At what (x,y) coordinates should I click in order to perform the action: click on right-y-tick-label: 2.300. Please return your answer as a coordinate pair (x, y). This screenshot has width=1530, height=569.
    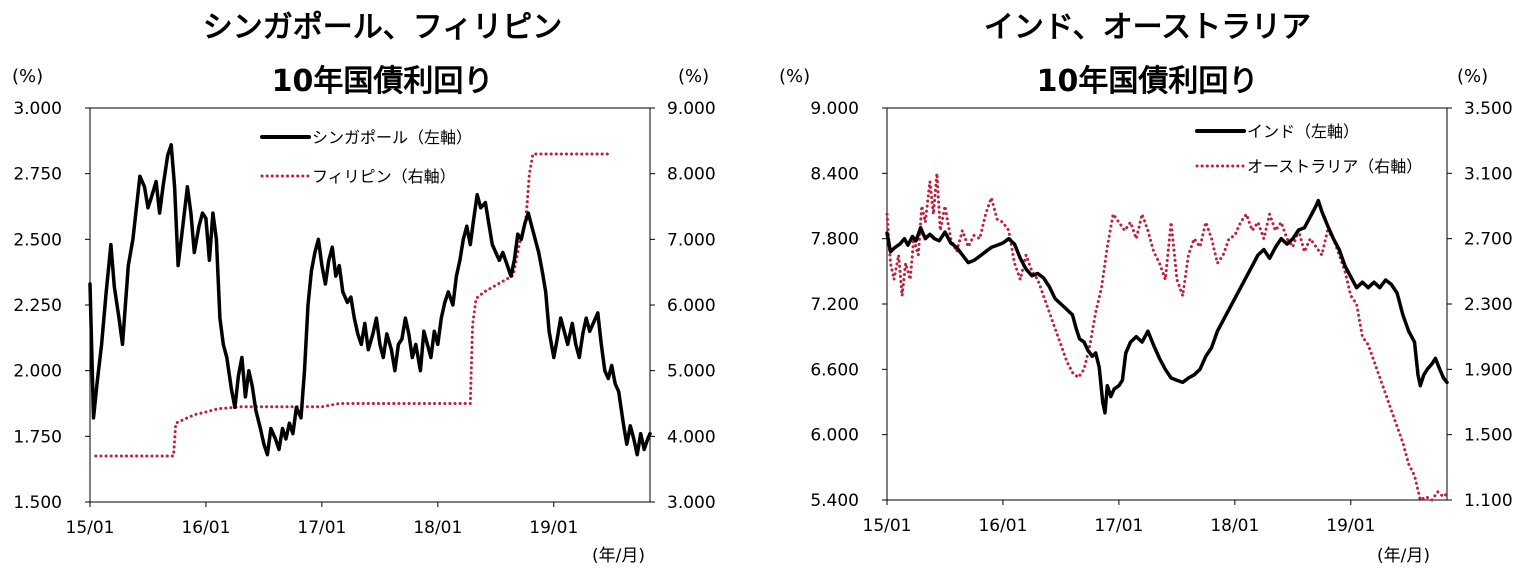
    Looking at the image, I should click on (1488, 305).